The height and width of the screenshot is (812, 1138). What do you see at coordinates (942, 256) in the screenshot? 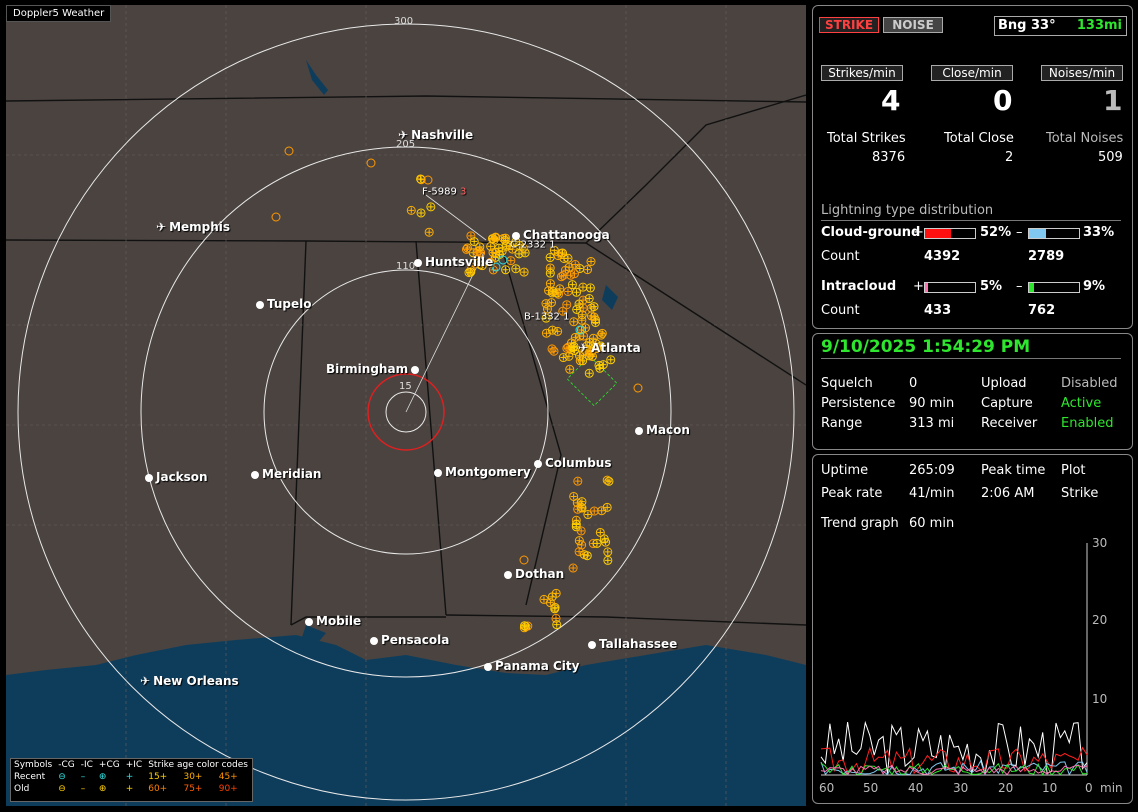
I see `cg-positive-count: 4392` at bounding box center [942, 256].